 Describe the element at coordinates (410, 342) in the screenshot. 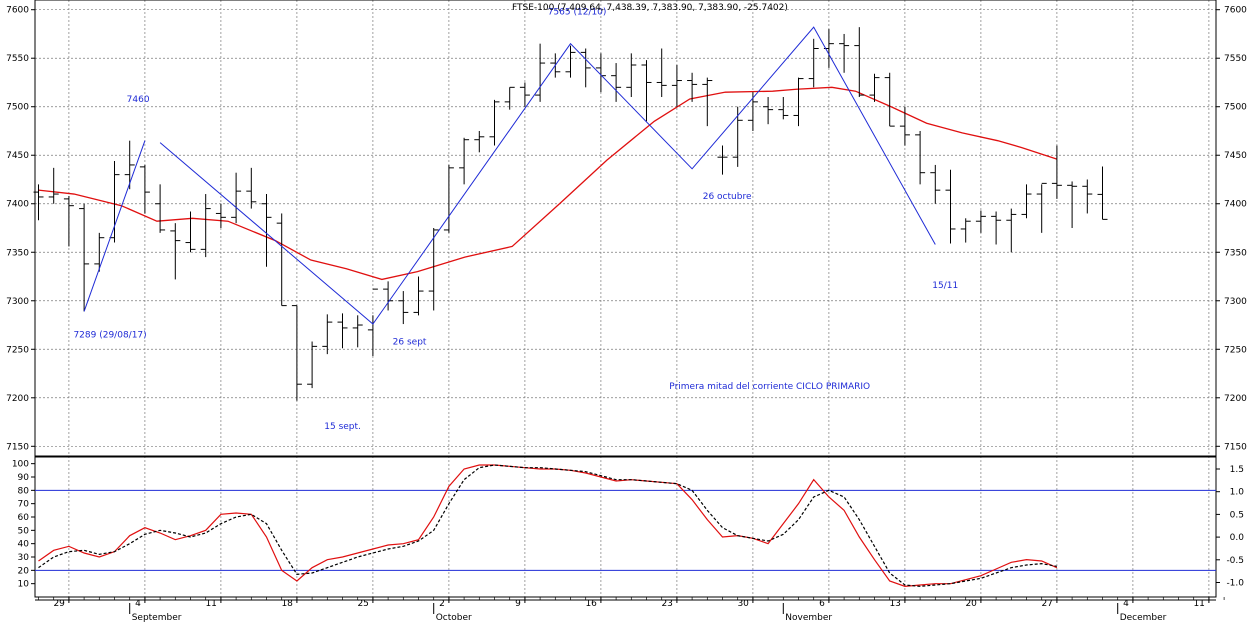

I see `annotation-label: 26 sept` at that location.